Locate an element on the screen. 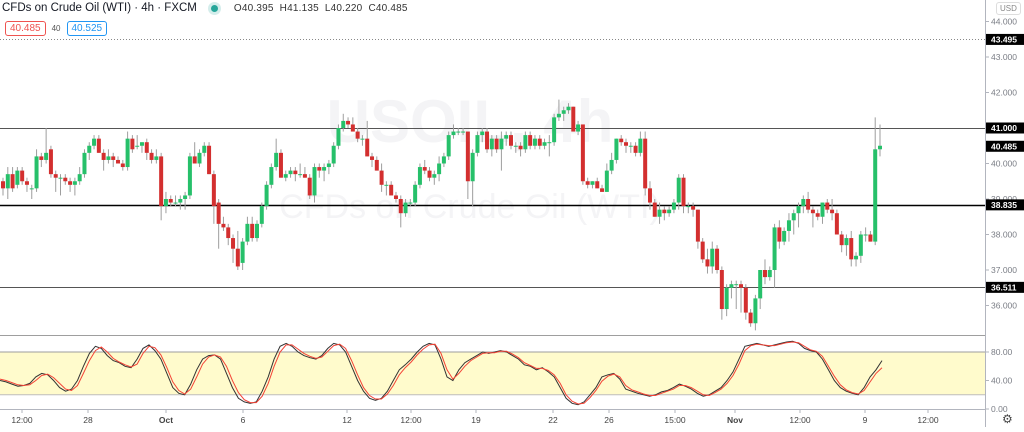  buy-button: 40.525 is located at coordinates (87, 28).